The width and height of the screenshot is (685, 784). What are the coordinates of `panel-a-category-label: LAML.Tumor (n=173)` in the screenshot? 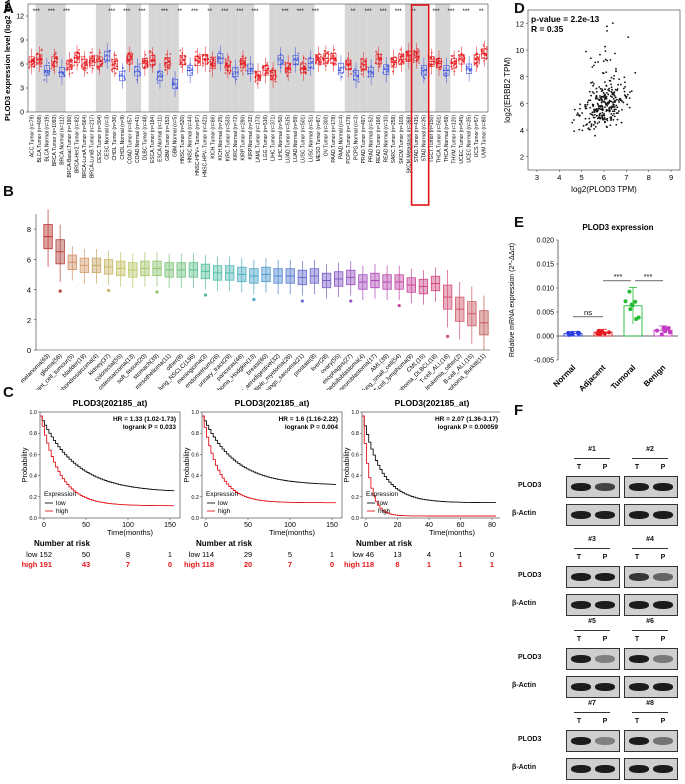 It's located at (259, 139).